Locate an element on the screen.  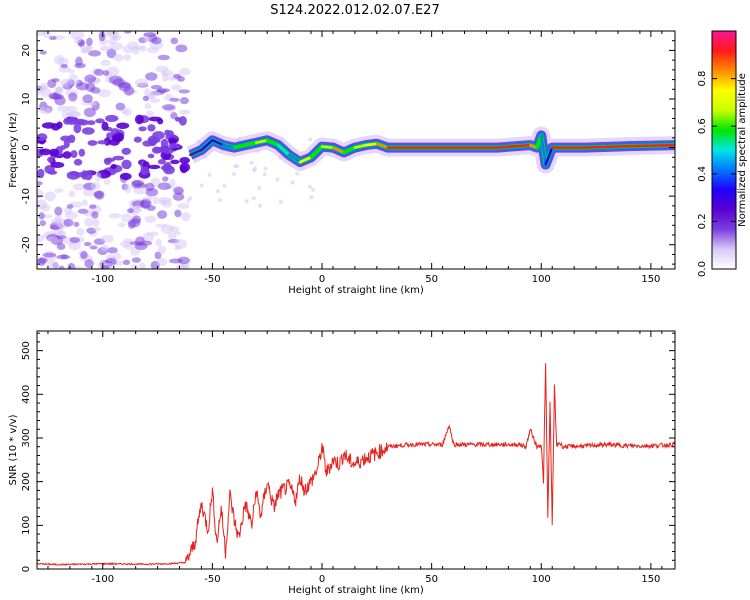
snr-xlabel: Height of straight line (km) is located at coordinates (356, 590).